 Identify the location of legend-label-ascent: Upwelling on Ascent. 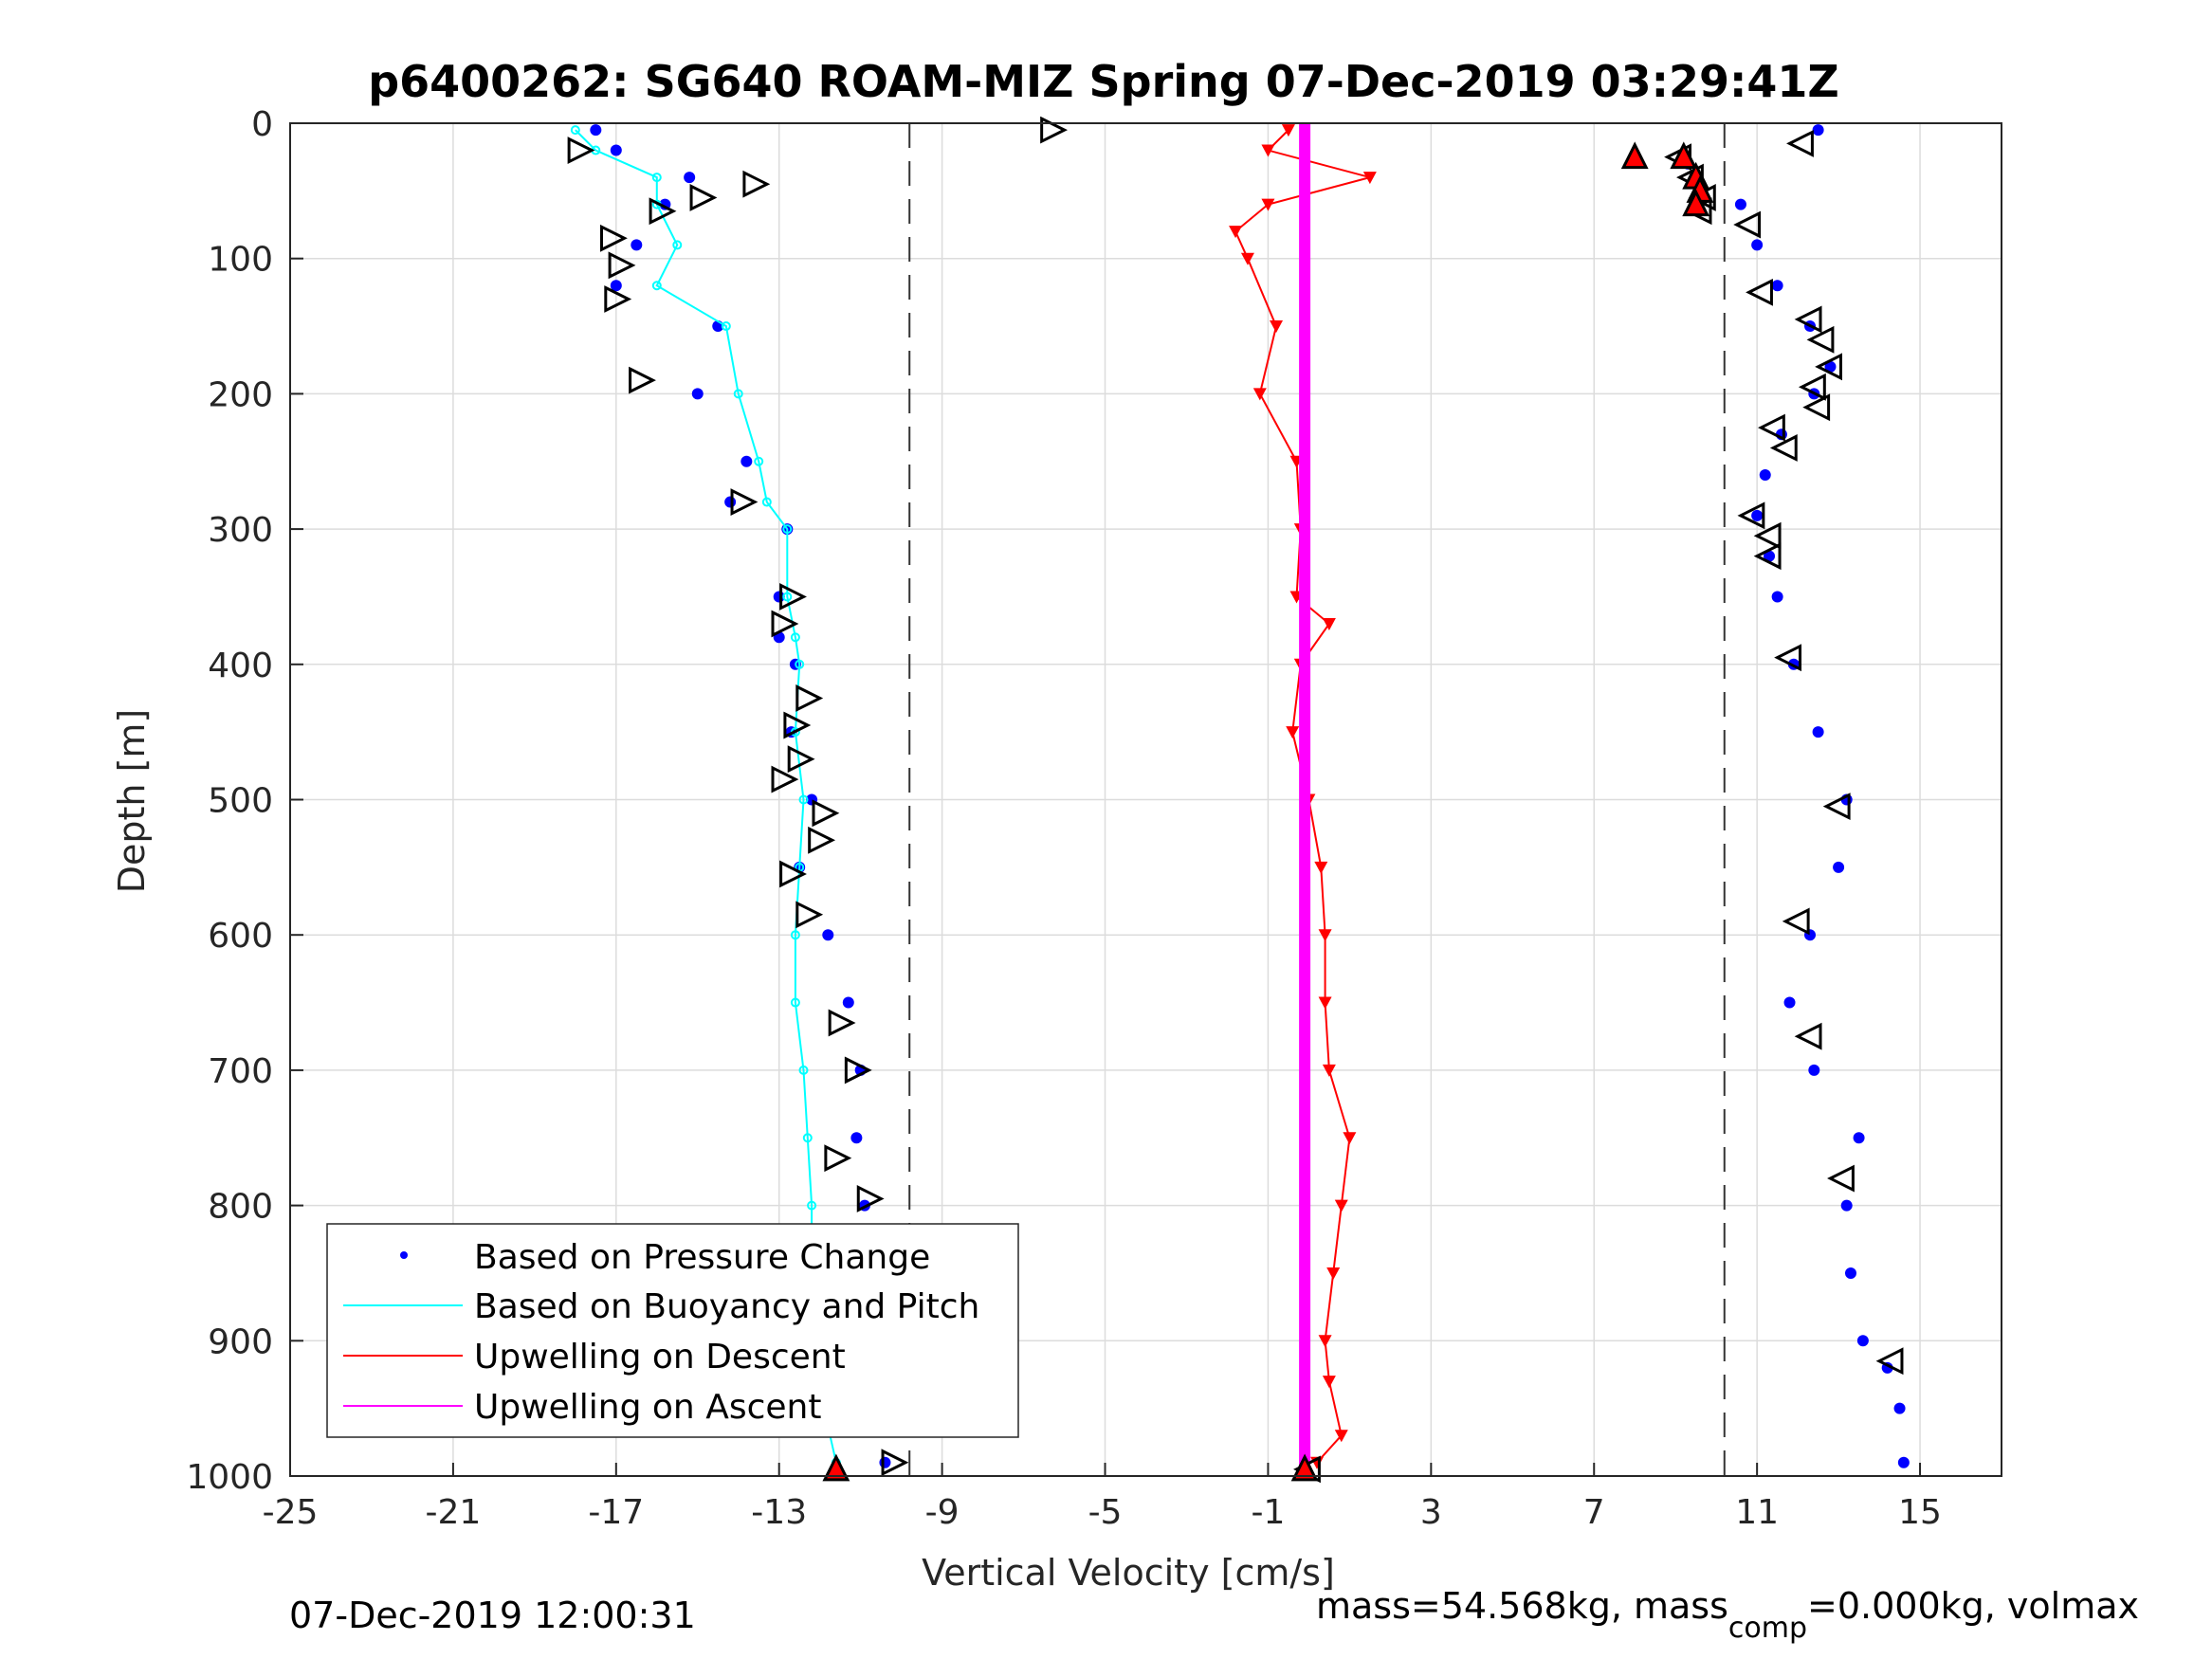
(647, 1407).